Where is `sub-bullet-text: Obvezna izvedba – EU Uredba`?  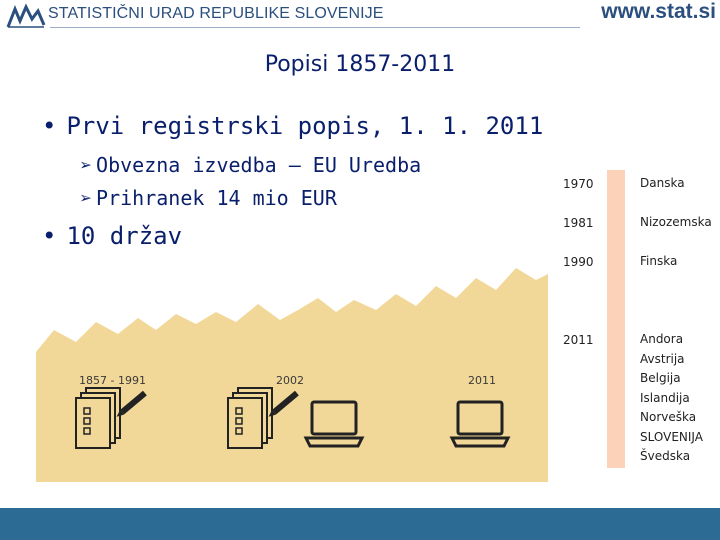 sub-bullet-text: Obvezna izvedba – EU Uredba is located at coordinates (259, 165).